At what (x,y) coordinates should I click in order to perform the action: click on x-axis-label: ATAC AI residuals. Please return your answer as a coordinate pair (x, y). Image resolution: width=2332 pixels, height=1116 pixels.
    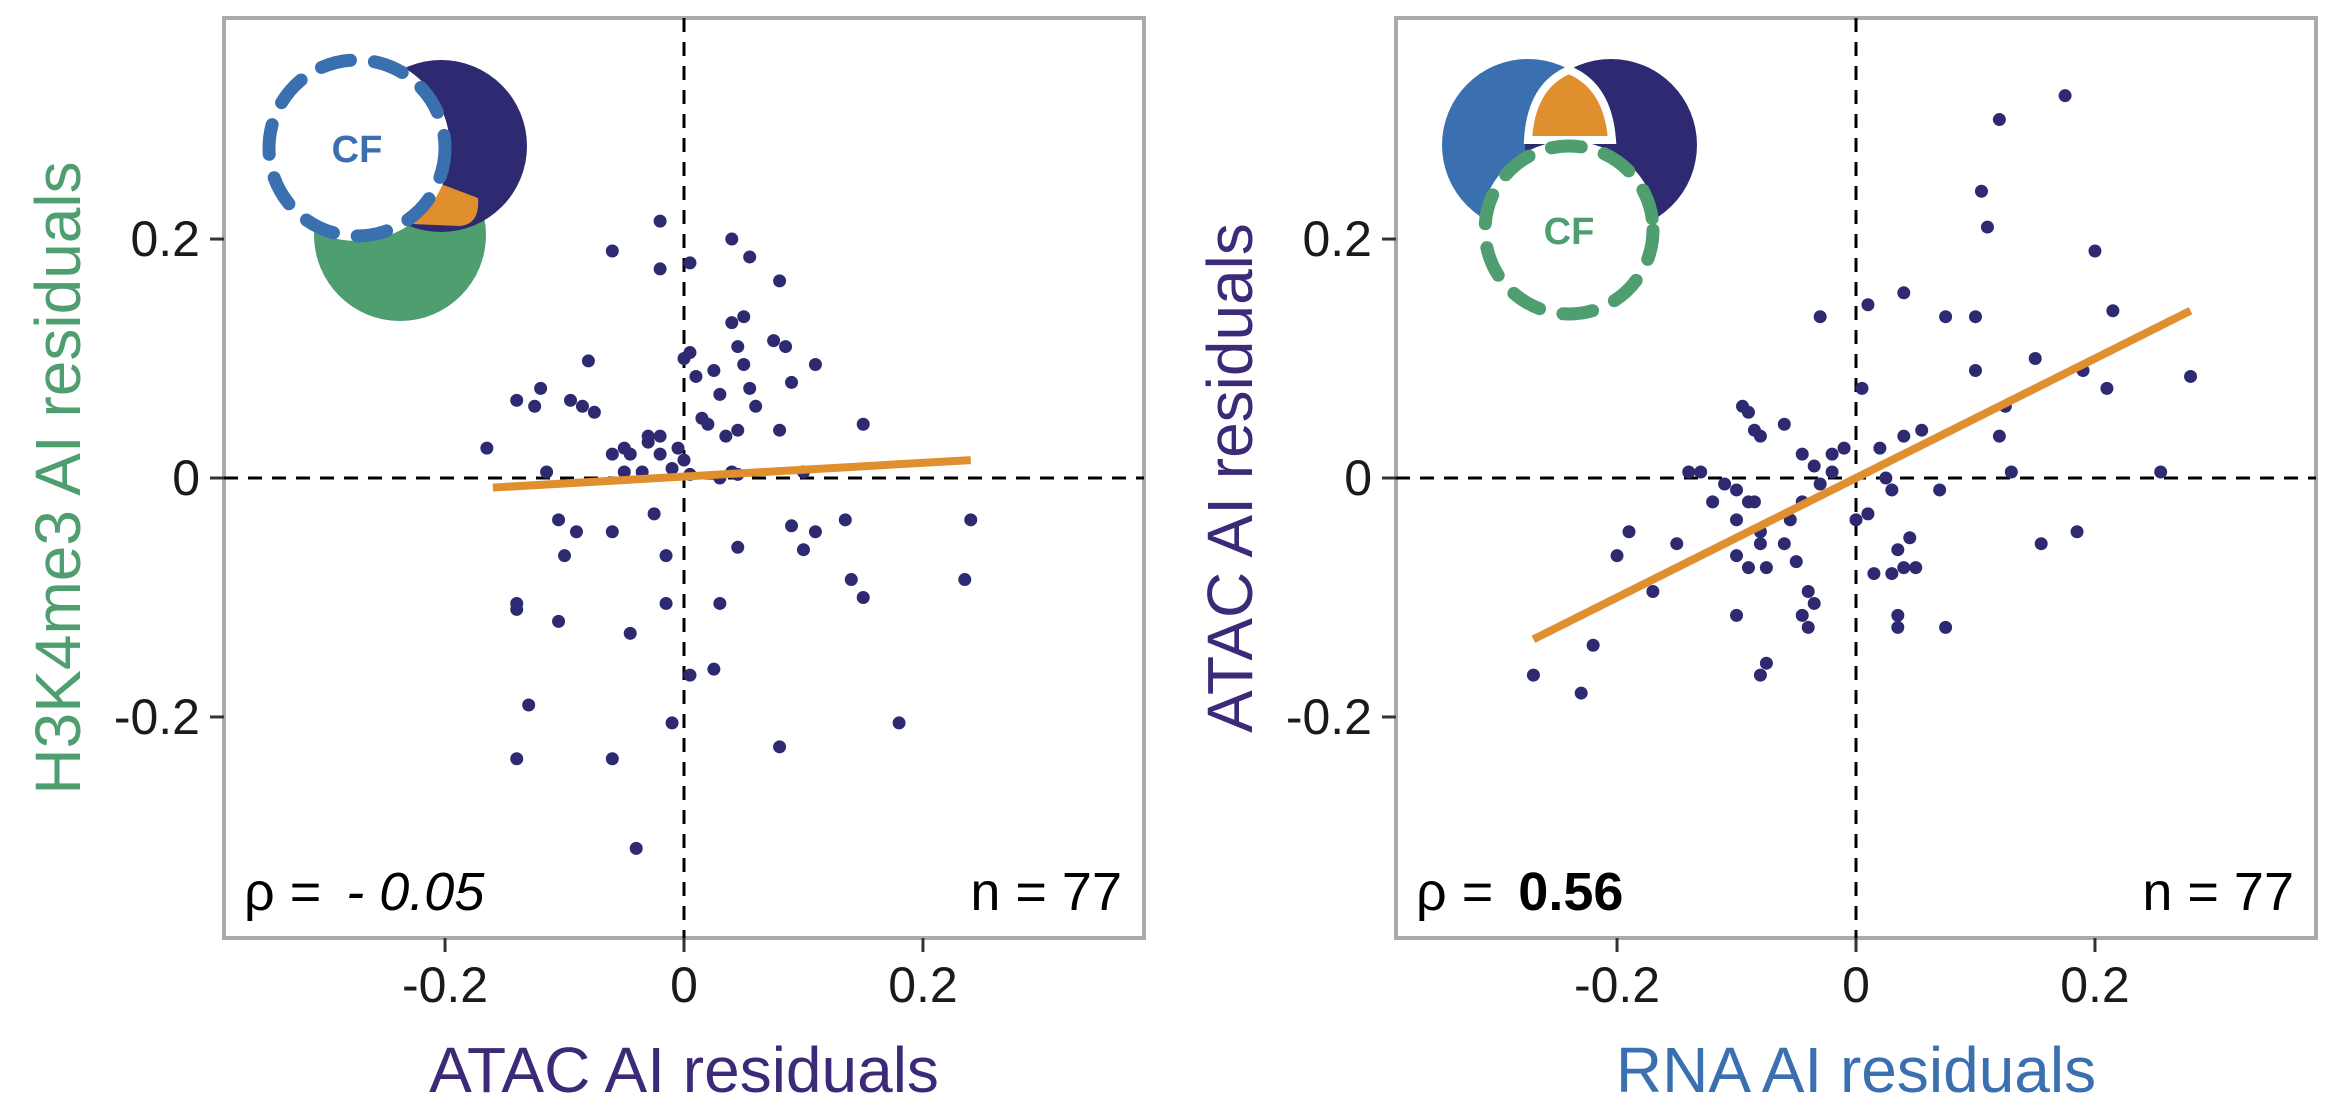
    Looking at the image, I should click on (684, 1070).